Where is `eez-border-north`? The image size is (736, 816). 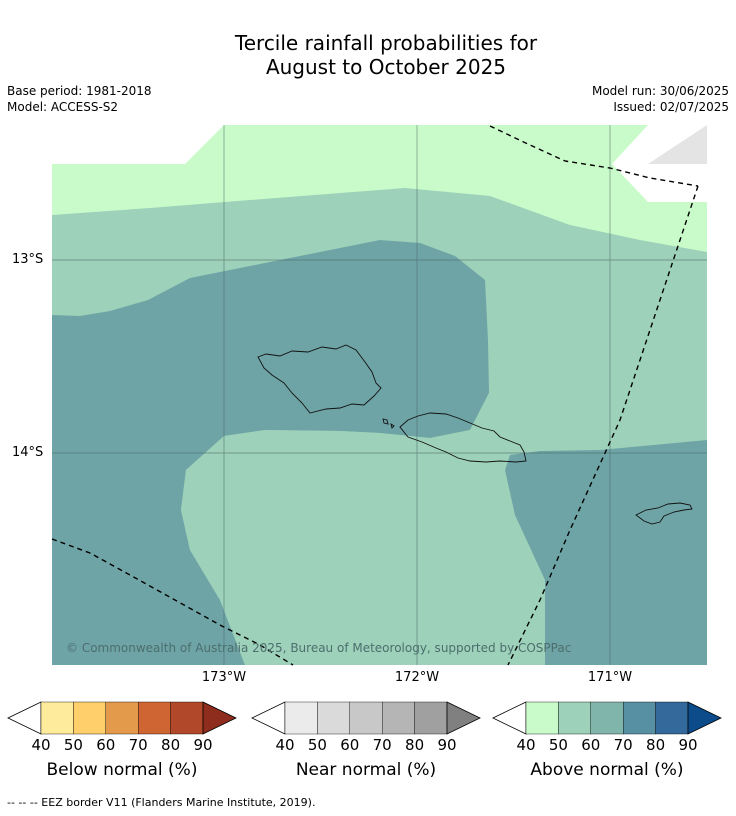
eez-border-north is located at coordinates (594, 156).